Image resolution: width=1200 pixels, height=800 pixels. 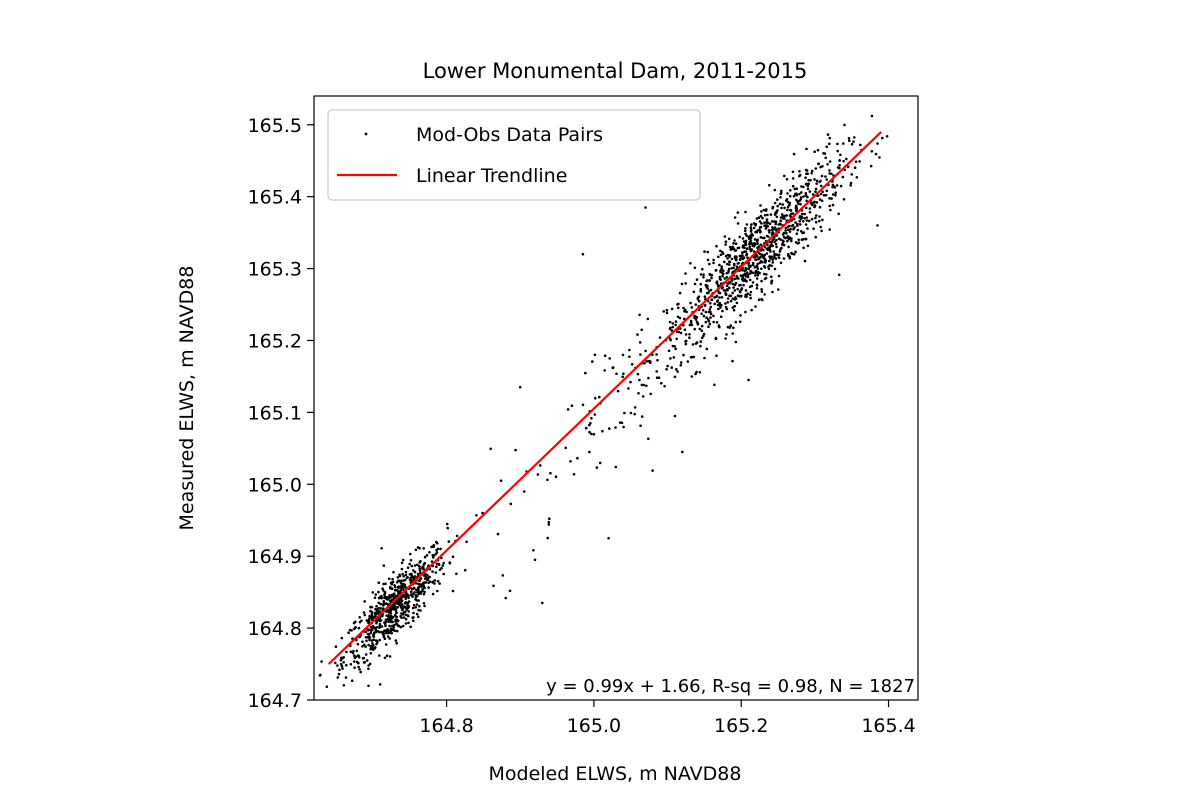 What do you see at coordinates (275, 270) in the screenshot?
I see `y-tick-label: 165.3` at bounding box center [275, 270].